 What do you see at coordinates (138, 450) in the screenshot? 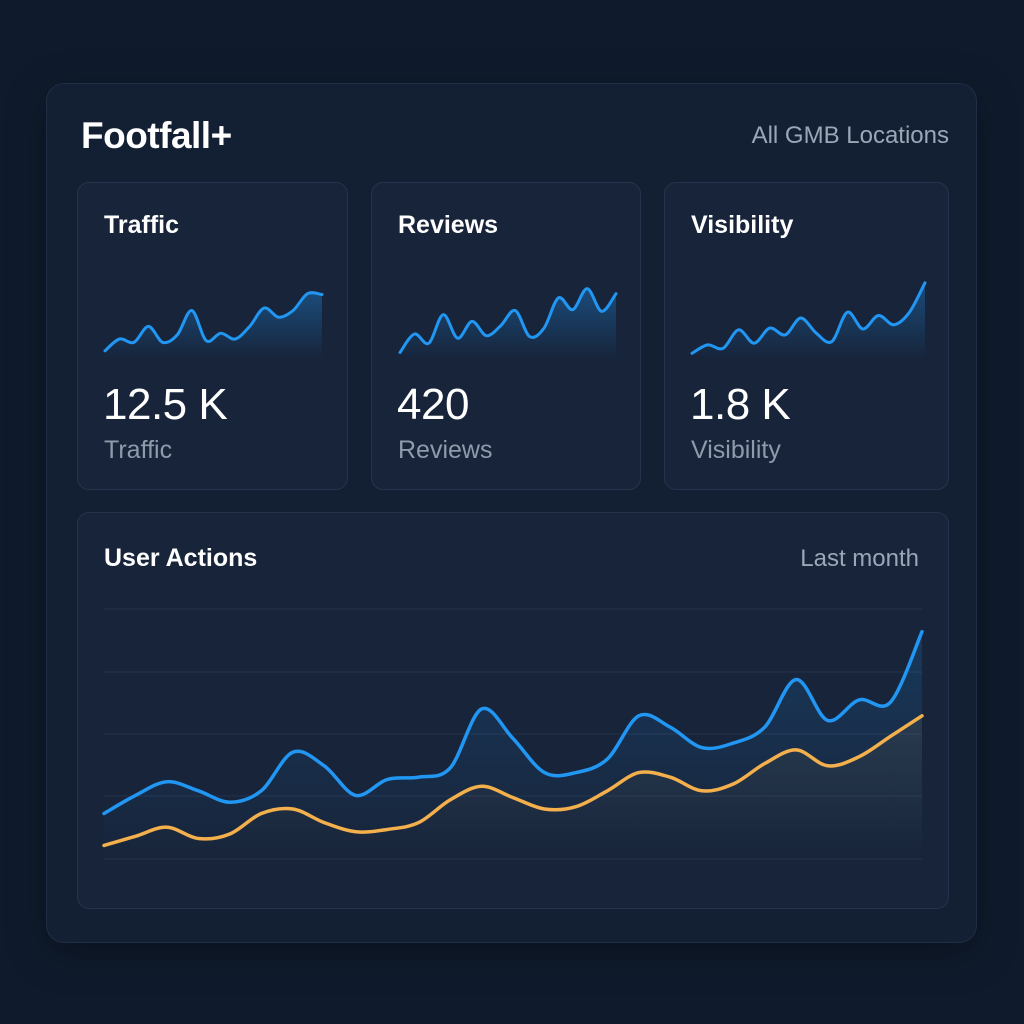
I see `traffic-caption: Traffic` at bounding box center [138, 450].